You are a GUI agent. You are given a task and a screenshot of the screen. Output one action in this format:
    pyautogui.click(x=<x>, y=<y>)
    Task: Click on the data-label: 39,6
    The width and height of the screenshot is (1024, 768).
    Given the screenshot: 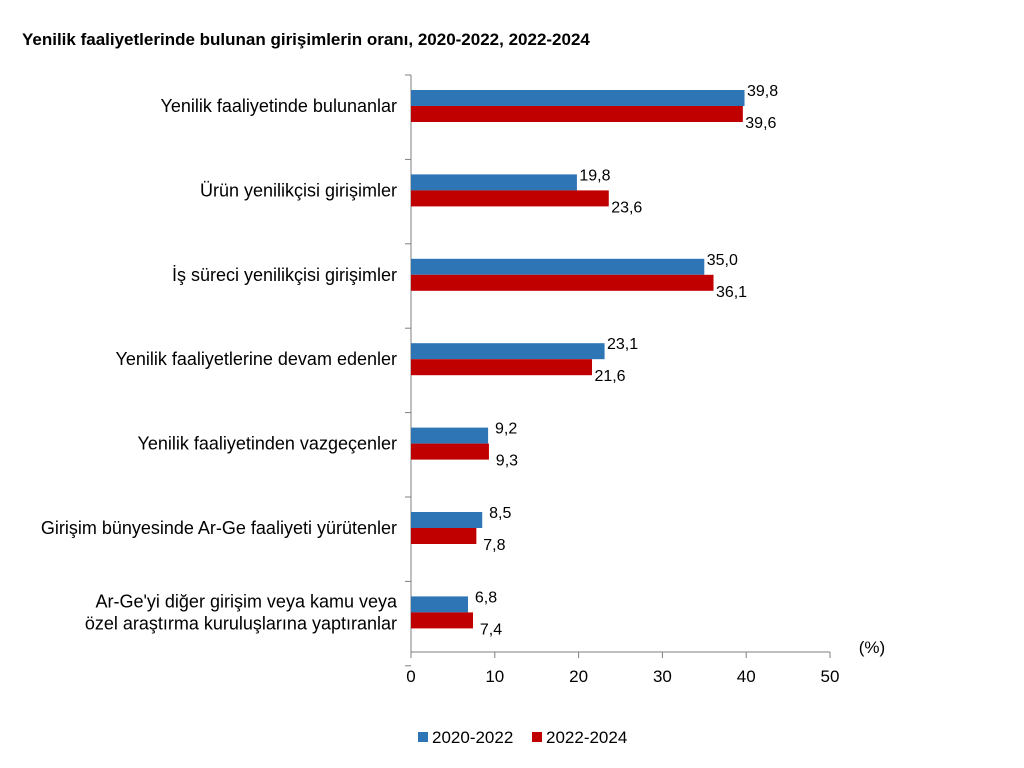 What is the action you would take?
    pyautogui.click(x=760, y=123)
    